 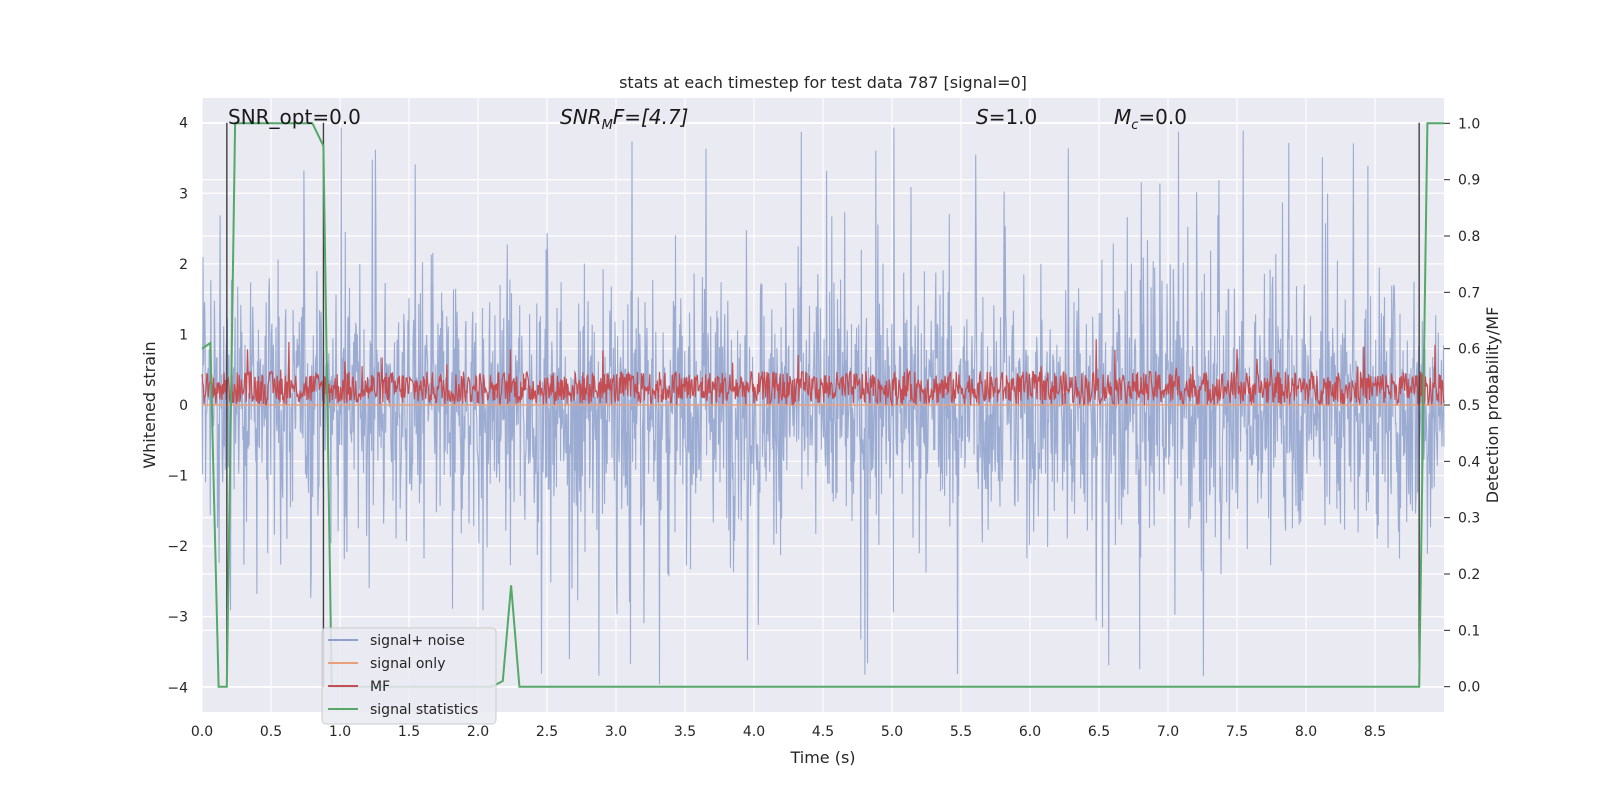 I want to click on legend-label-0: signal+ noise, so click(x=417, y=641).